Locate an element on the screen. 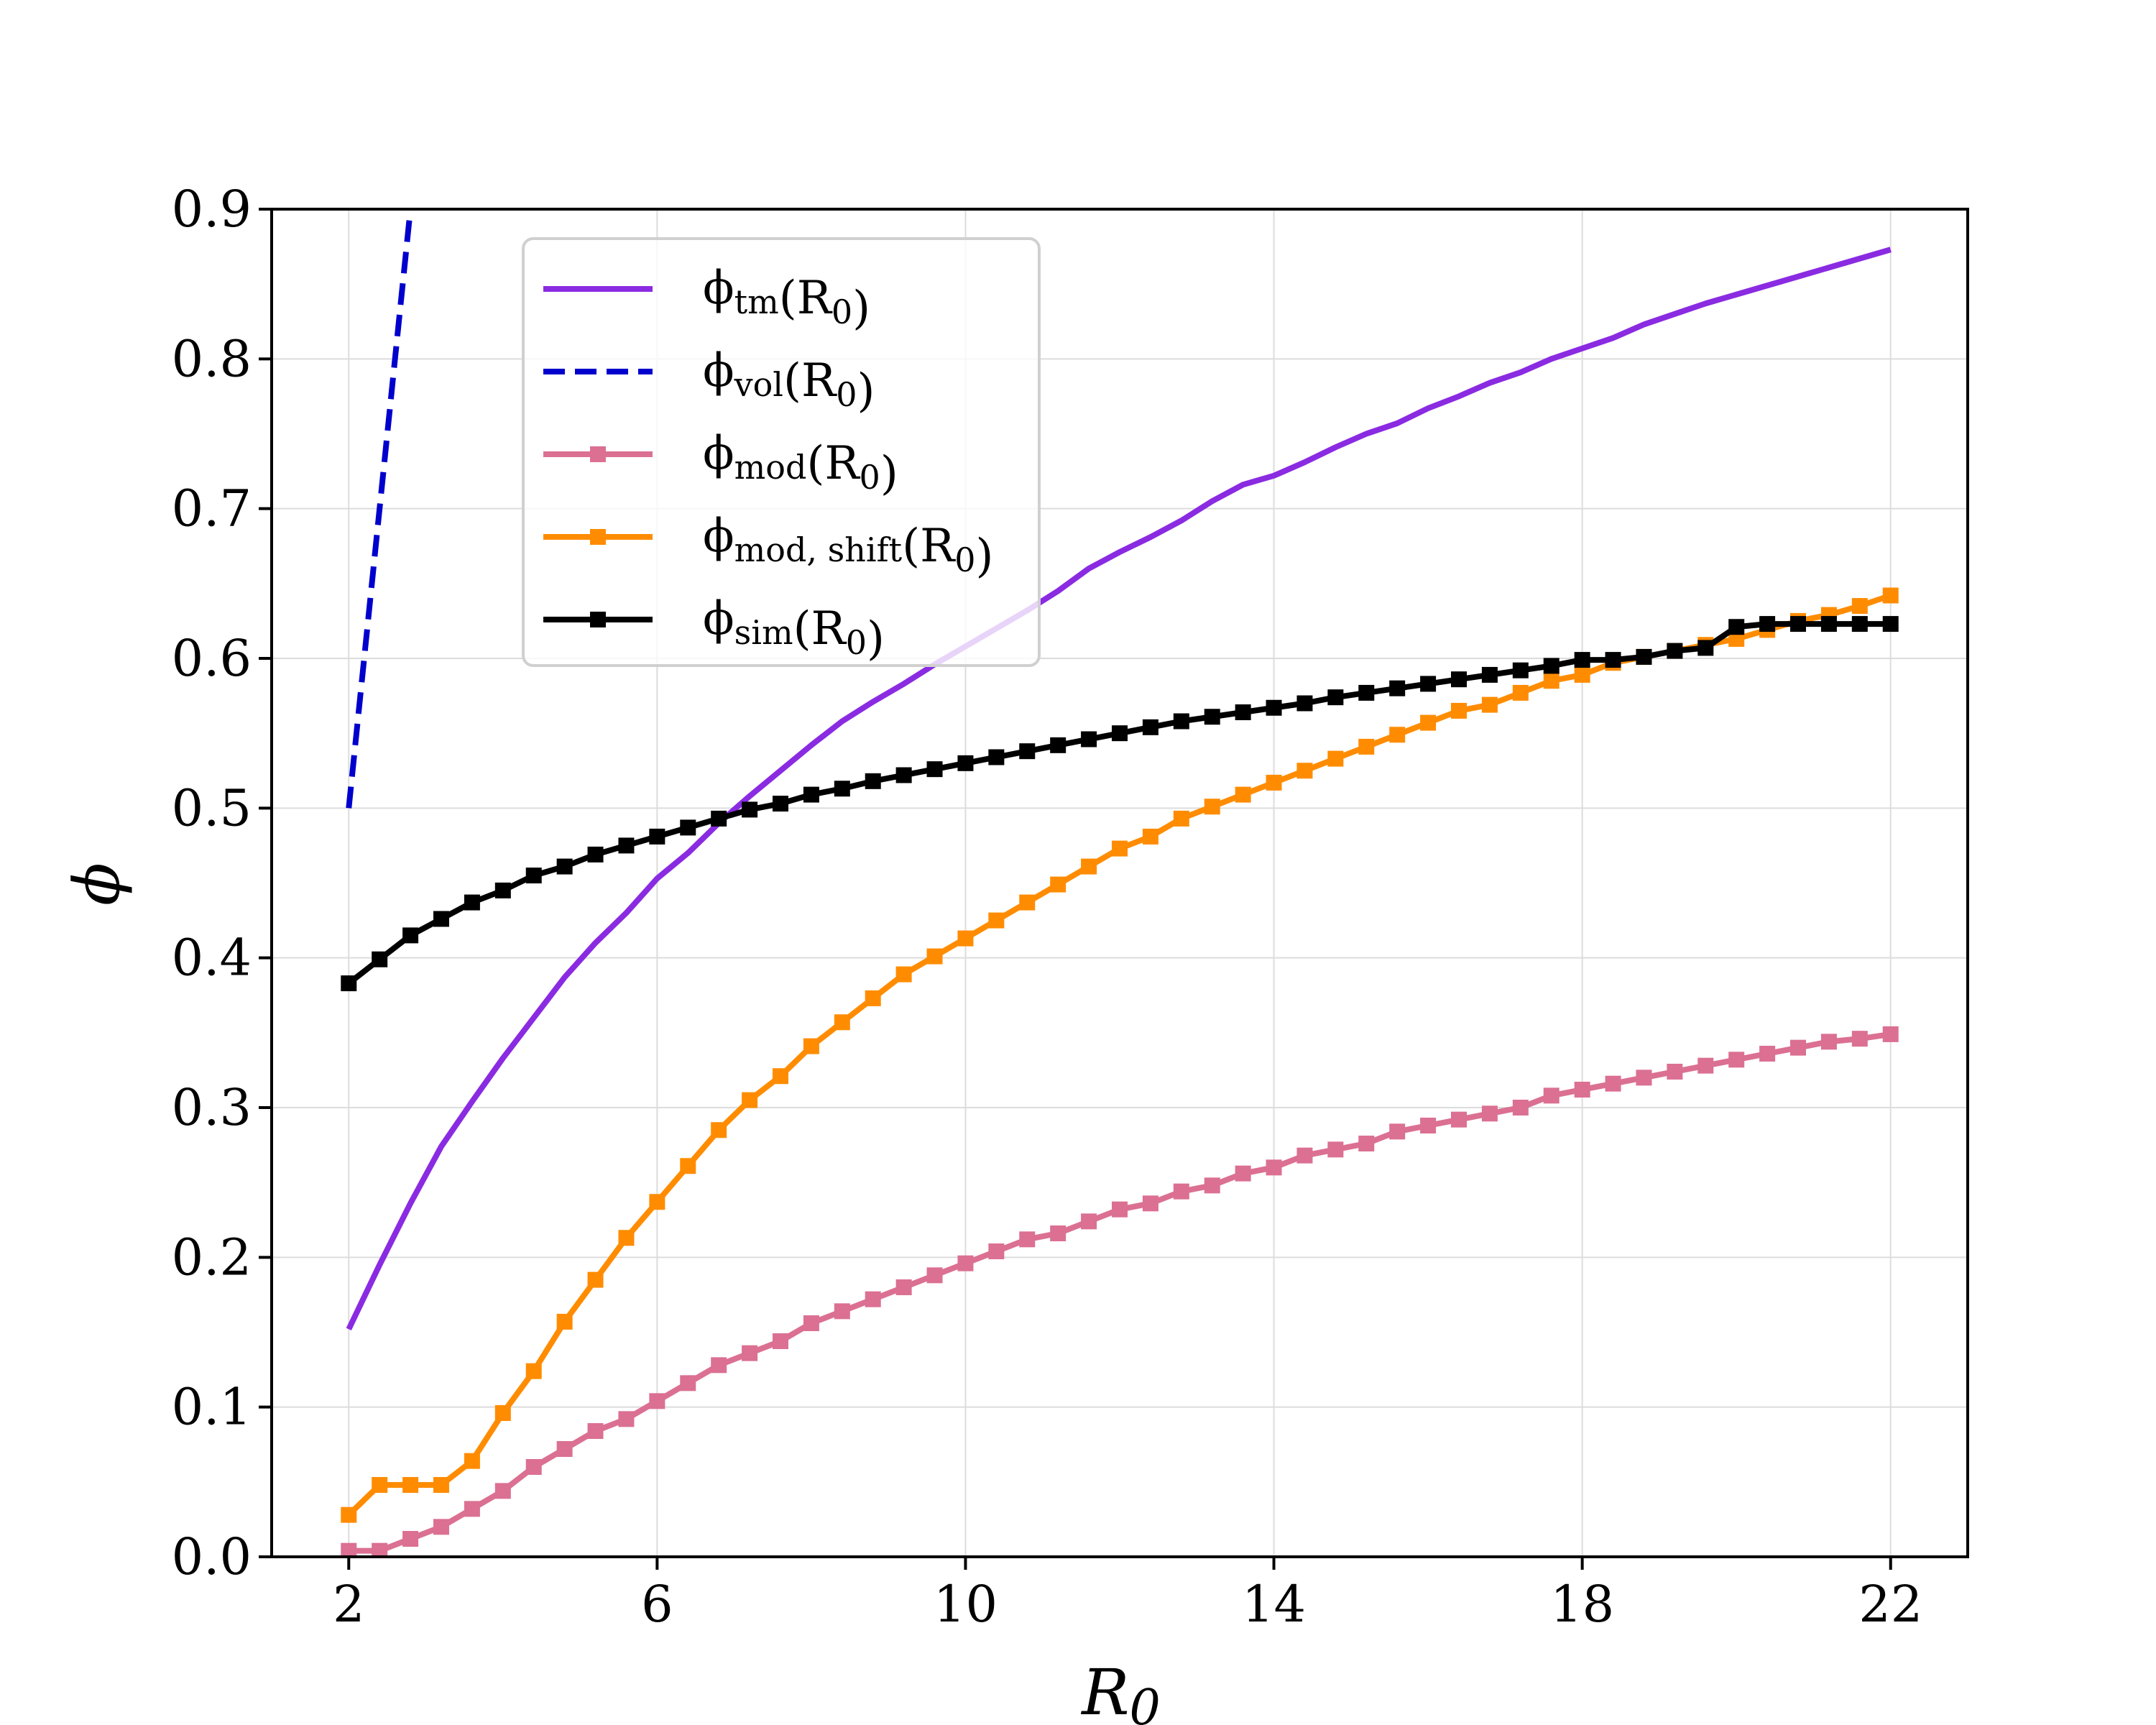 The height and width of the screenshot is (1725, 2156). y-tick-label: 0.3 is located at coordinates (212, 1107).